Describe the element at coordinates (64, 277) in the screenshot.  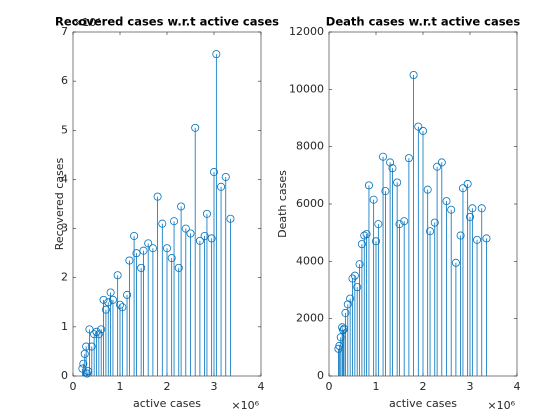
I see `y-tick-label: 2` at that location.